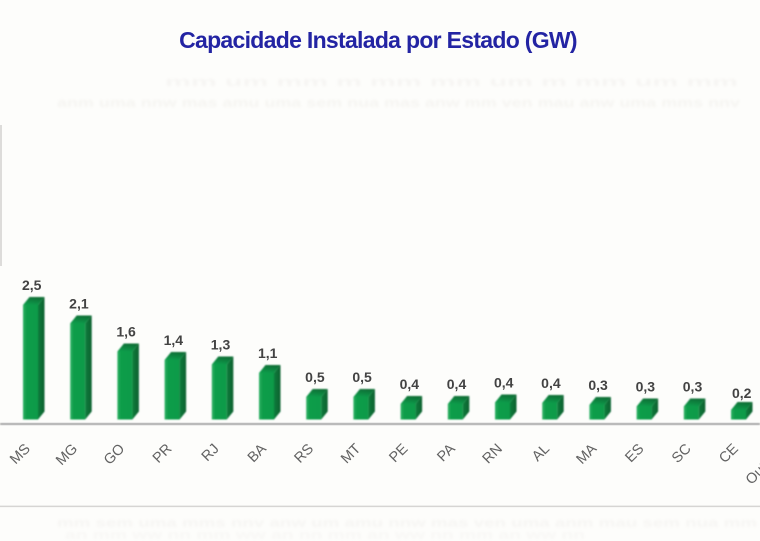  Describe the element at coordinates (742, 393) in the screenshot. I see `svg-text: 0,2` at that location.